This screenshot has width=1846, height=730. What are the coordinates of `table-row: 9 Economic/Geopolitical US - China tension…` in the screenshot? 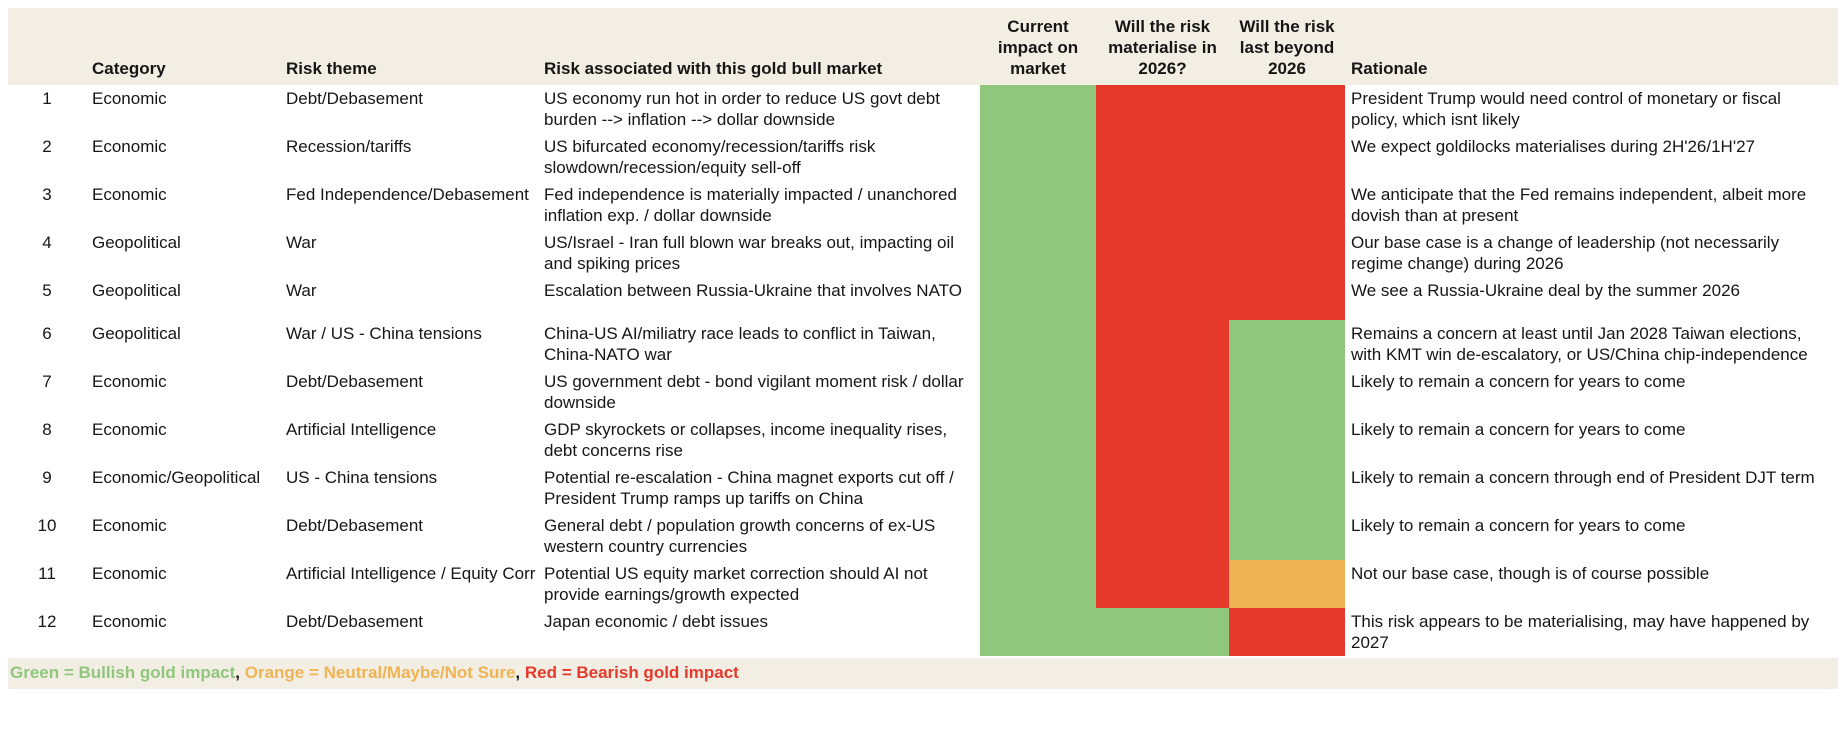 It's located at (923, 488).